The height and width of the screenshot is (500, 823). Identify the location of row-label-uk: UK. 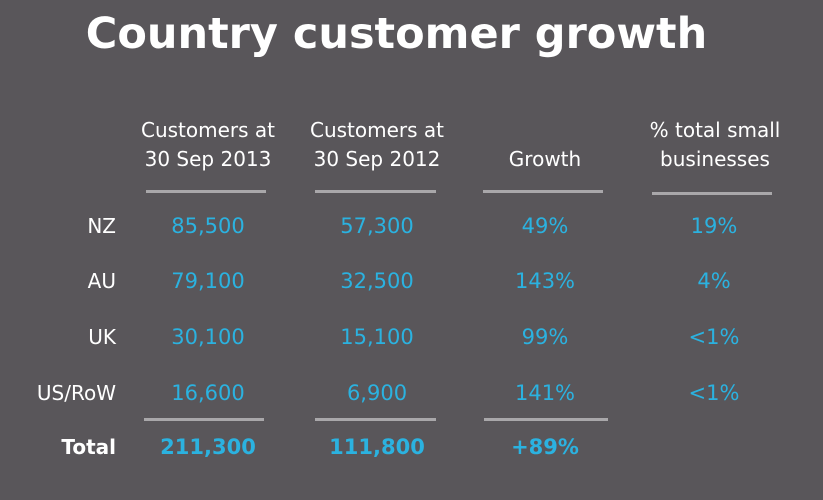
(102, 337).